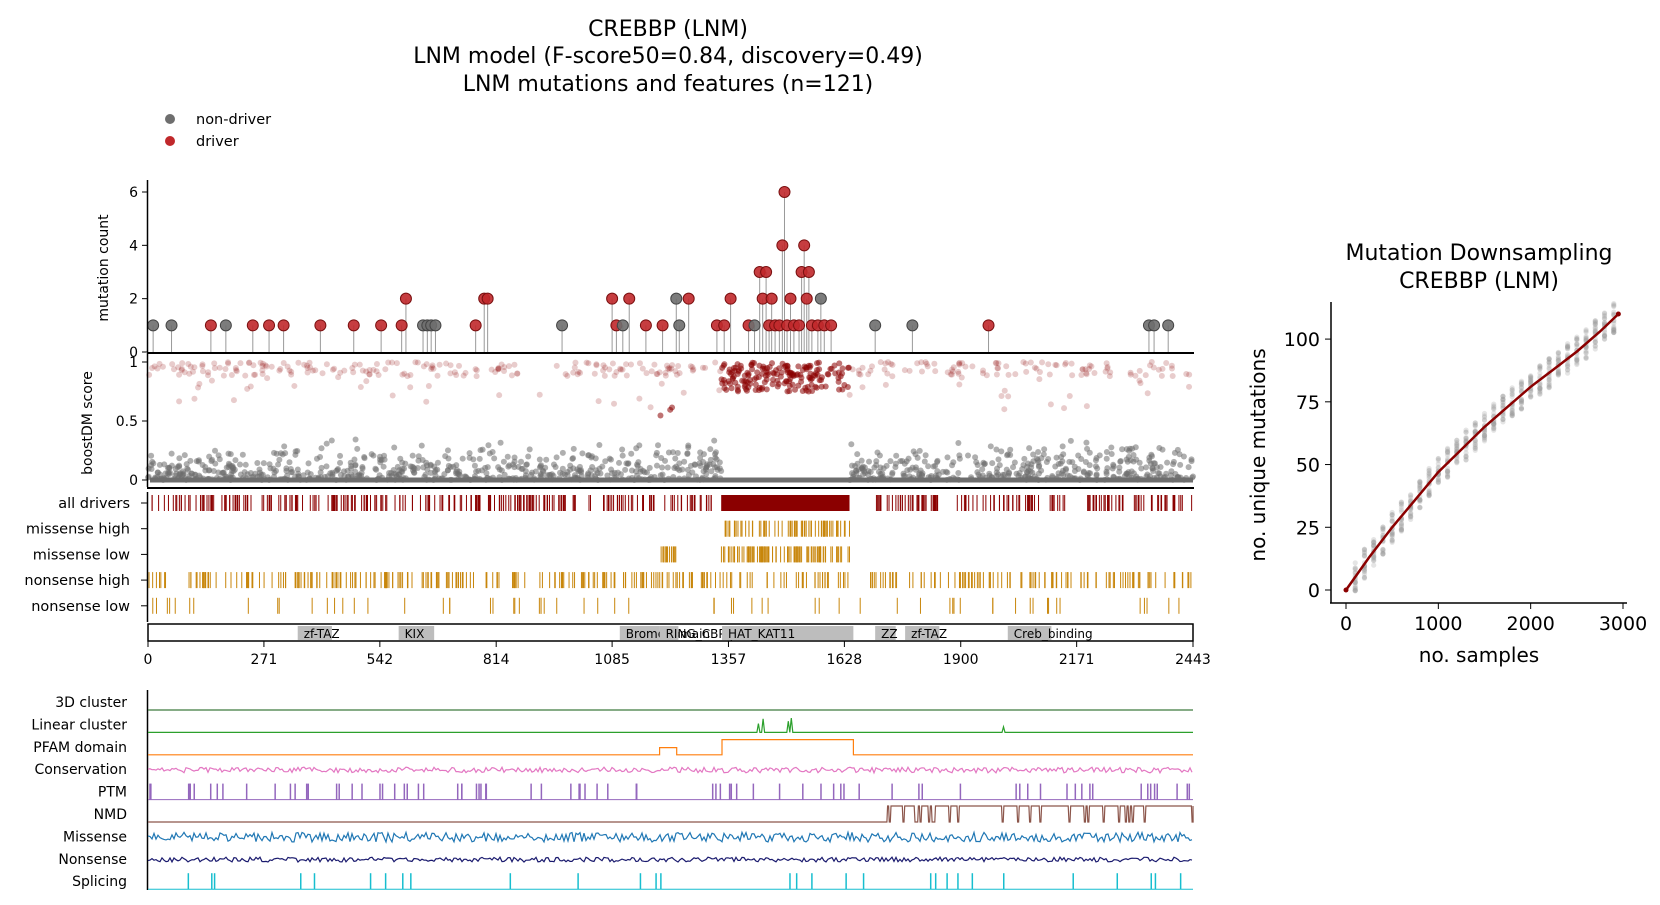 This screenshot has width=1660, height=905. Describe the element at coordinates (283, 325) in the screenshot. I see `lollipop-driver-point` at that location.